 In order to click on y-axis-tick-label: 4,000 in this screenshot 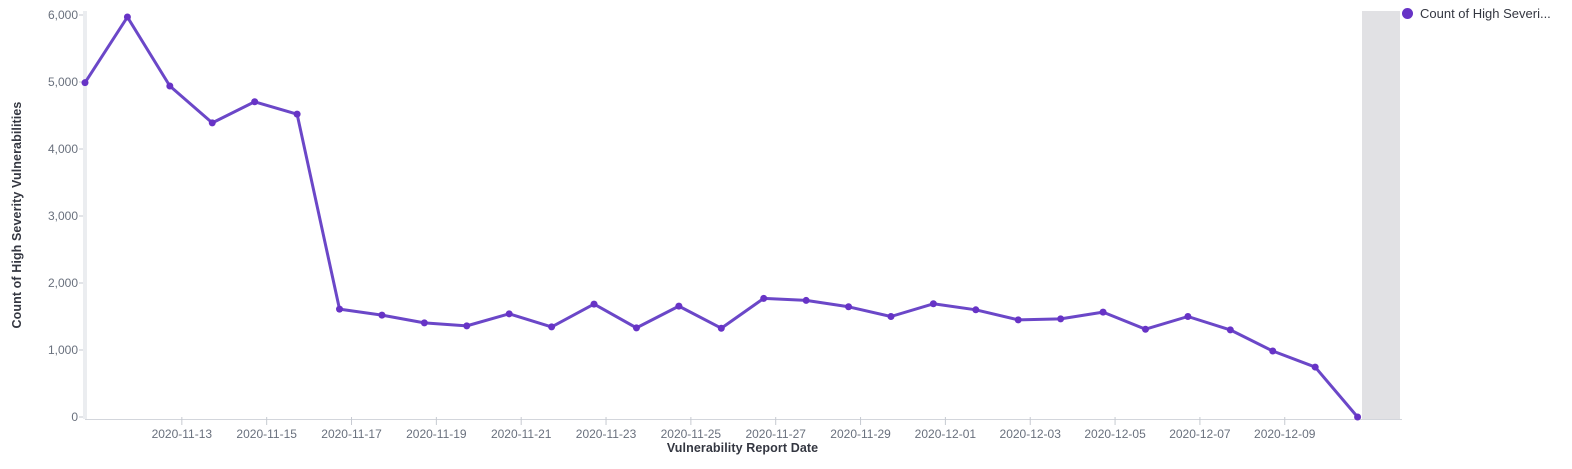, I will do `click(62, 149)`.